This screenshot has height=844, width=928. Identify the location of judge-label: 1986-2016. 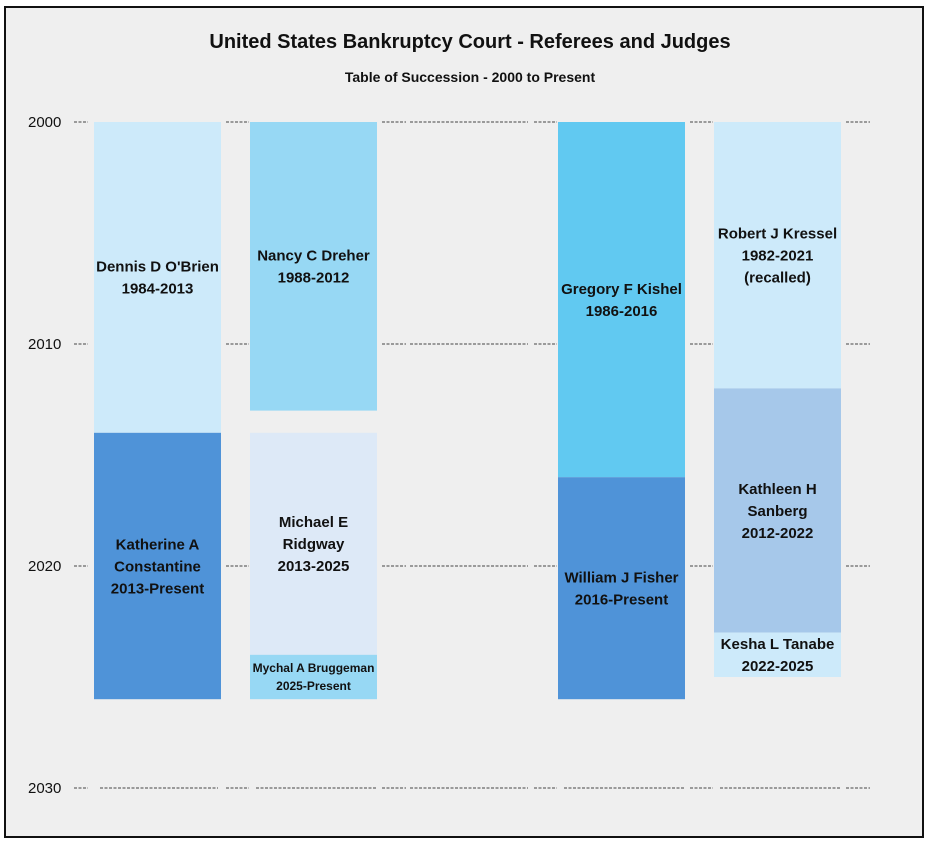
(622, 311).